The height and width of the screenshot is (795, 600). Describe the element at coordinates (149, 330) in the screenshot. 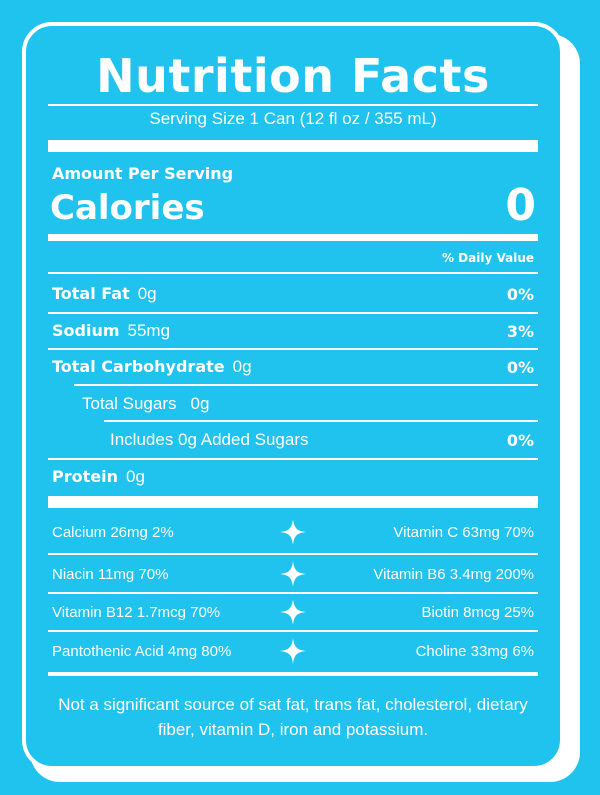

I see `nutrient-amount: 55mg` at that location.